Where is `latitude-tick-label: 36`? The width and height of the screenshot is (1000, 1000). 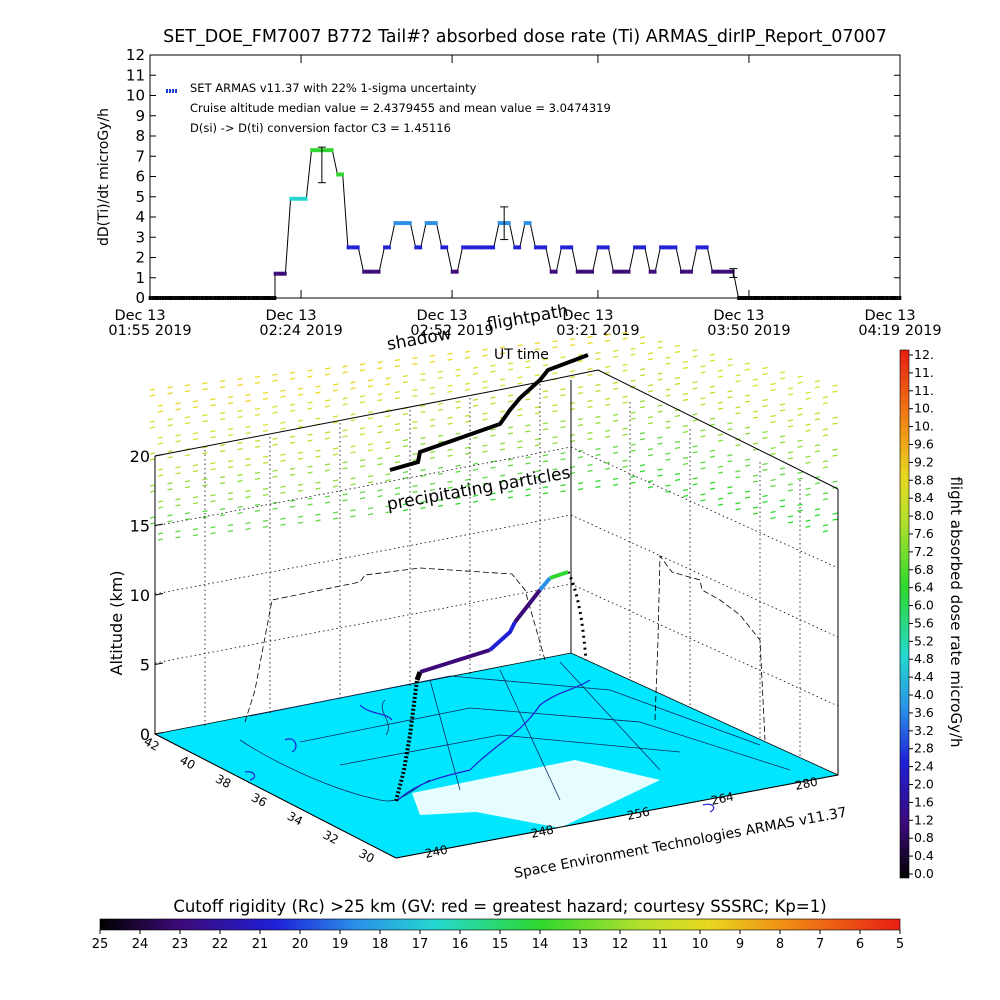
latitude-tick-label: 36 is located at coordinates (259, 800).